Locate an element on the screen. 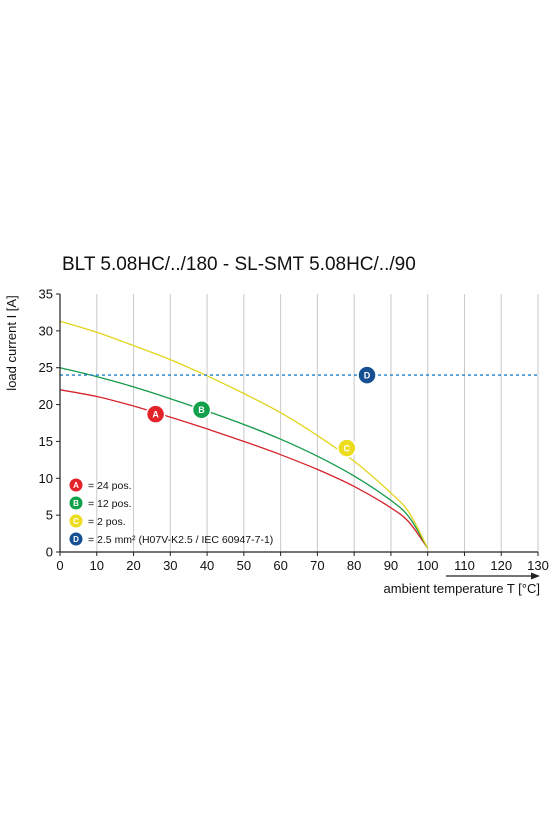 This screenshot has height=840, width=560. x-tick-label: 100 is located at coordinates (428, 565).